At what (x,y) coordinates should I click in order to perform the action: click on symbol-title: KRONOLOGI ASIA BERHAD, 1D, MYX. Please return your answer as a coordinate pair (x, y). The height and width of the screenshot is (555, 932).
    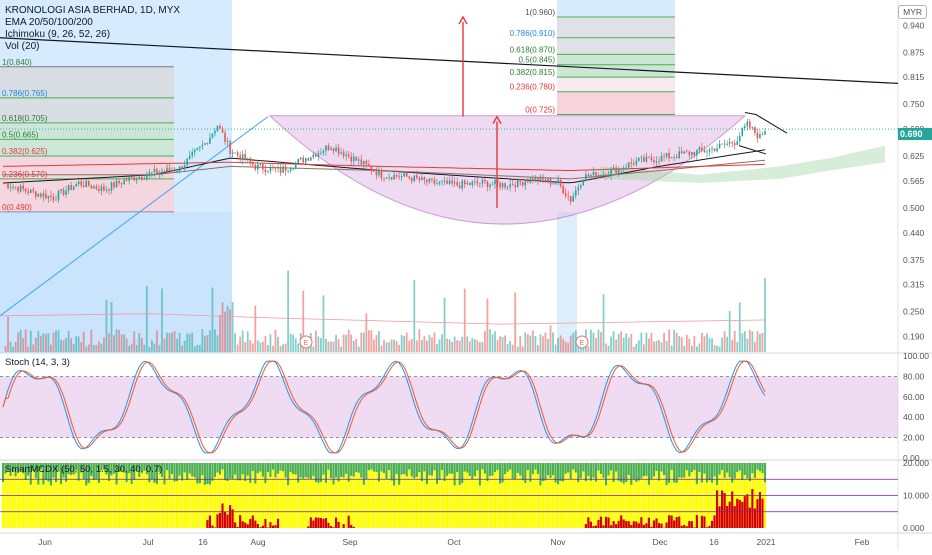
    Looking at the image, I should click on (92, 11).